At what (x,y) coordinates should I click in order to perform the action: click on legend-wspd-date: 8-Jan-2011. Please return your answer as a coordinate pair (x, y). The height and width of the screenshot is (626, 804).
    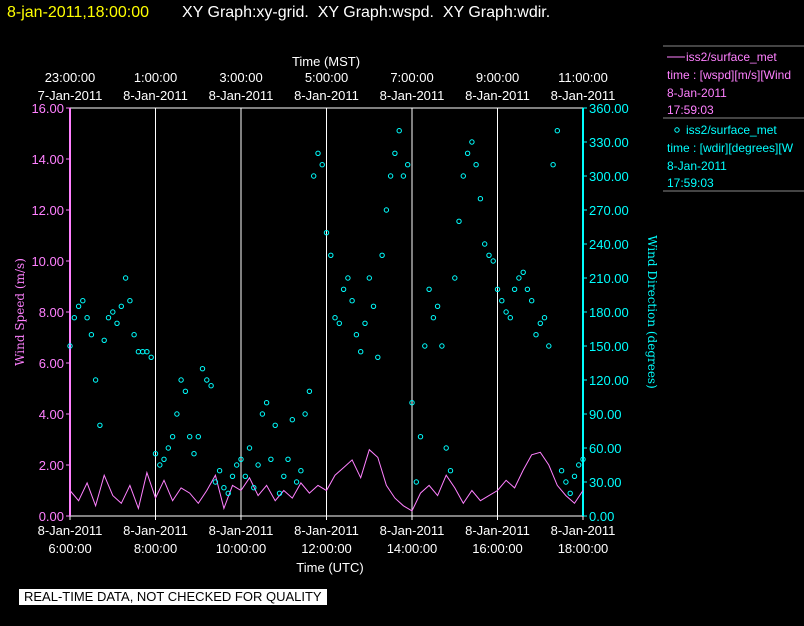
    Looking at the image, I should click on (697, 93).